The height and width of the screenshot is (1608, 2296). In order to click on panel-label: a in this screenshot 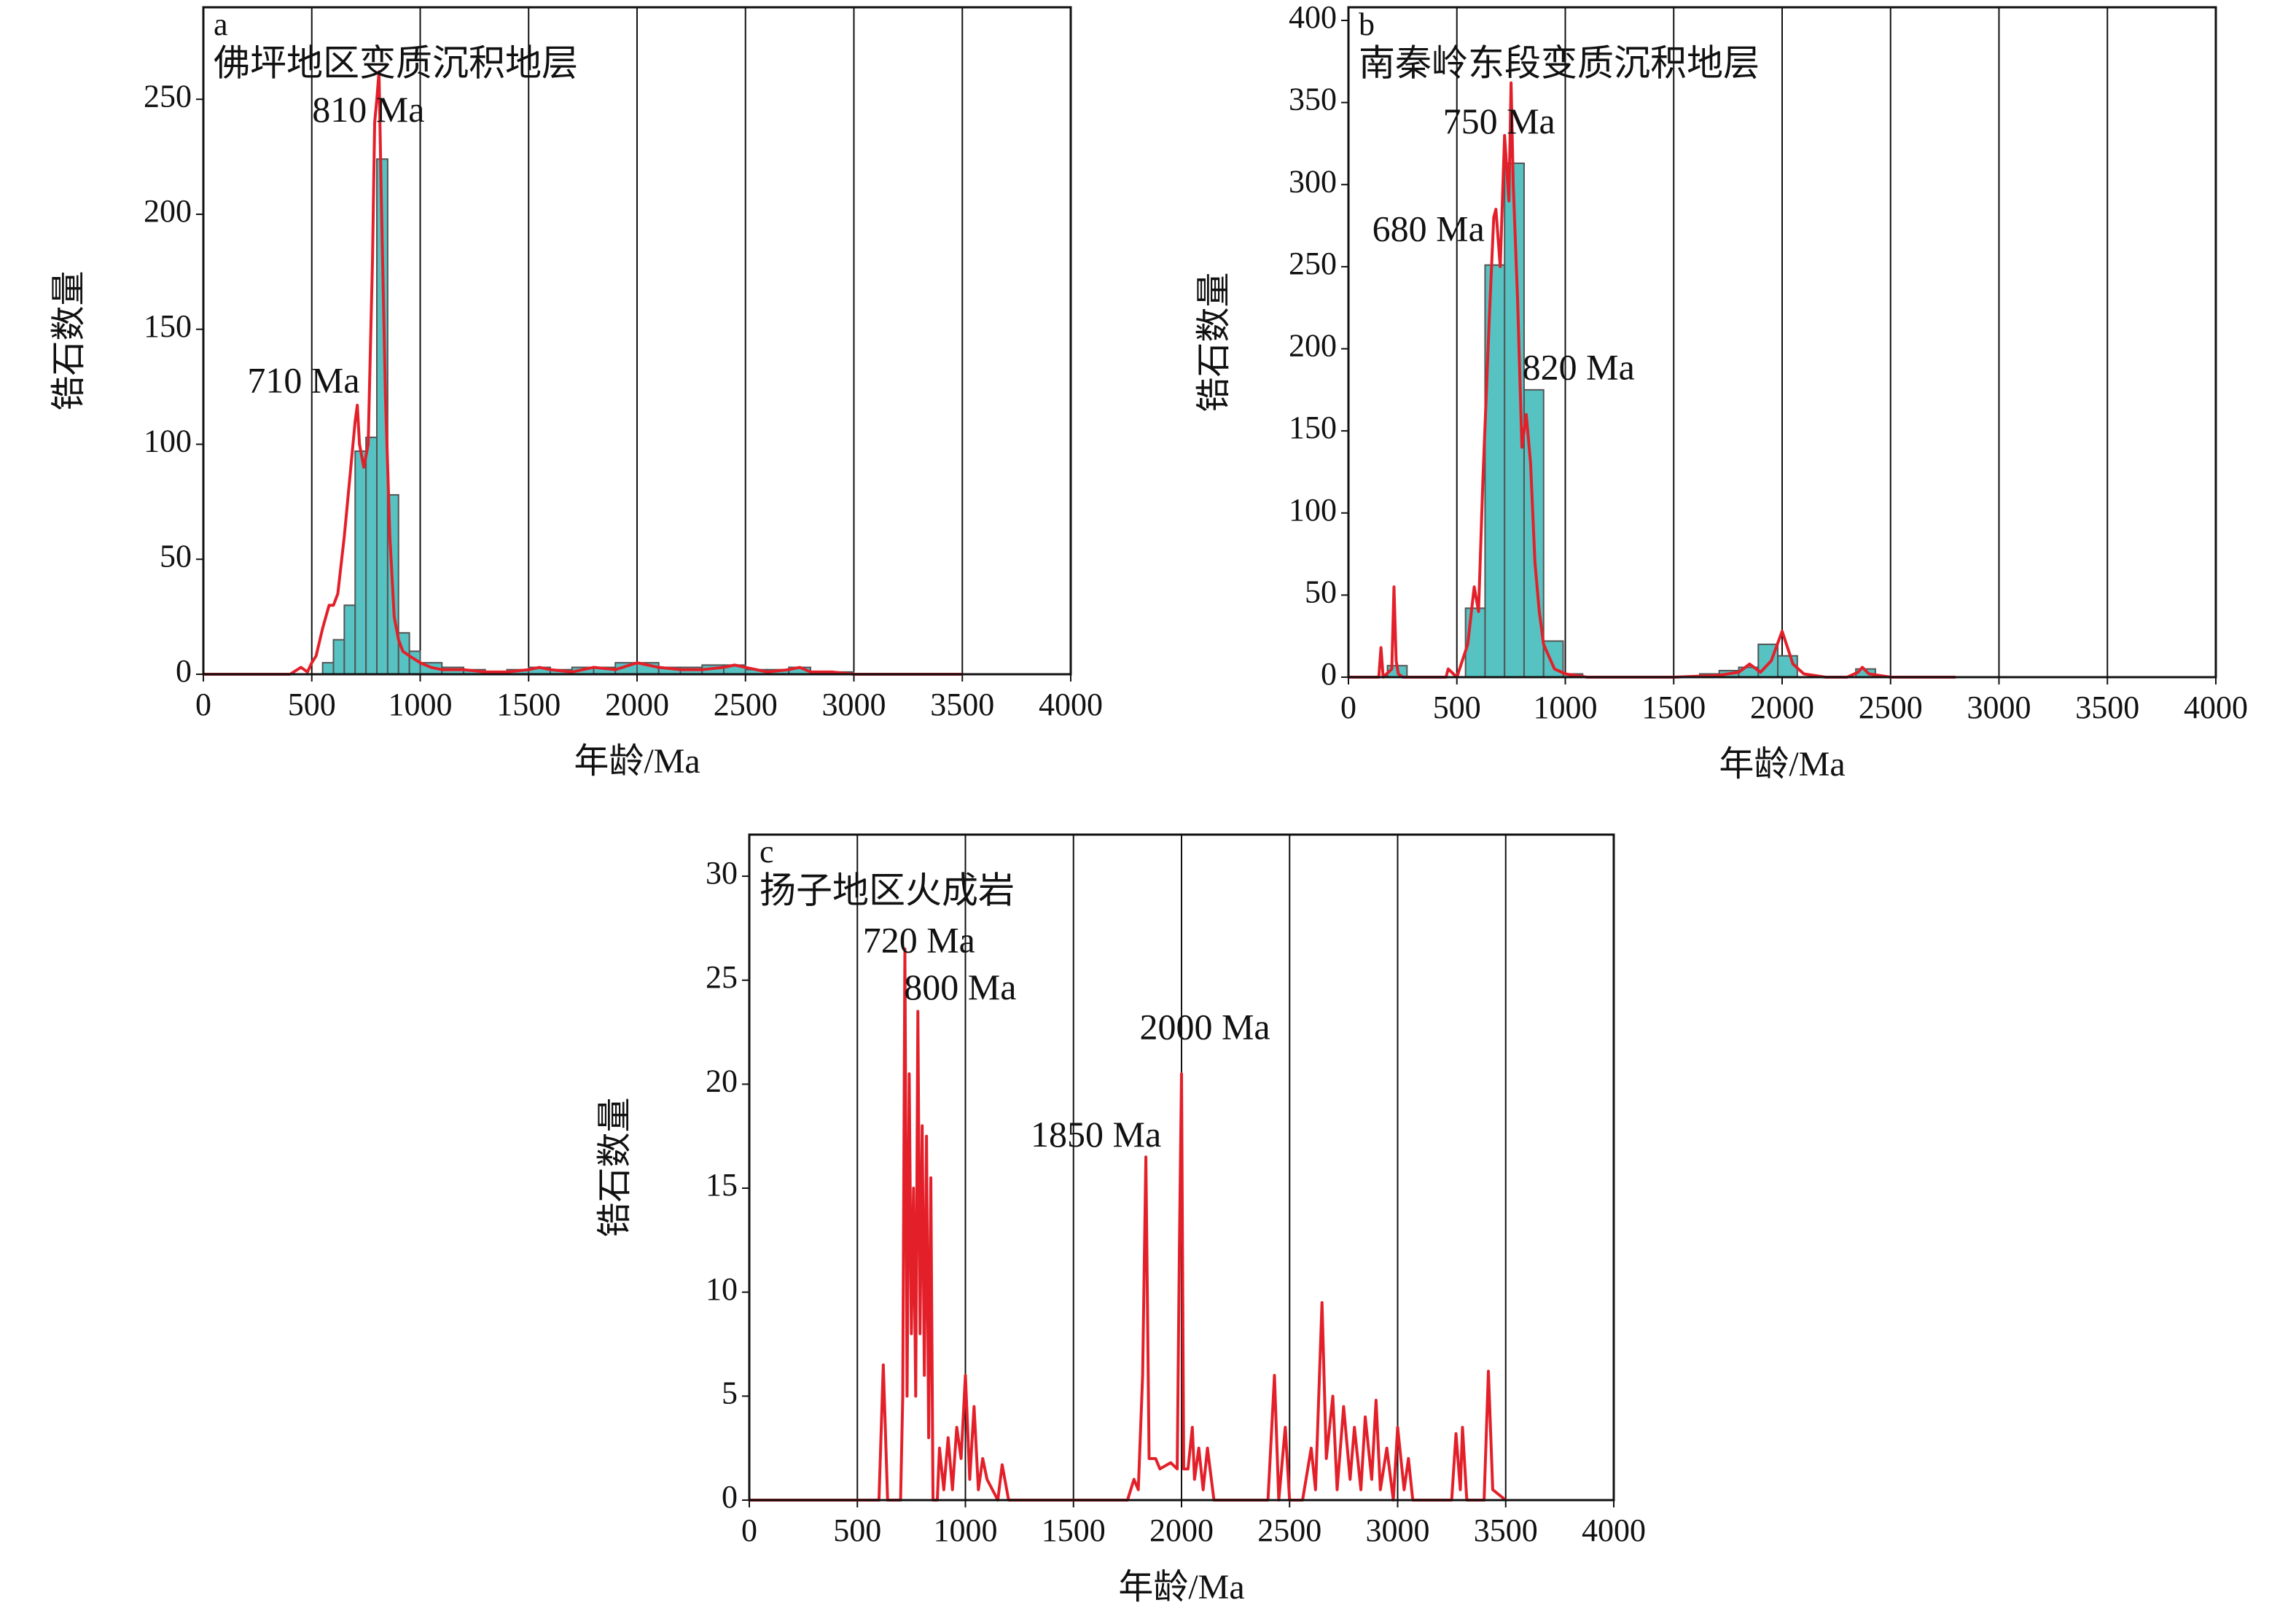, I will do `click(221, 24)`.